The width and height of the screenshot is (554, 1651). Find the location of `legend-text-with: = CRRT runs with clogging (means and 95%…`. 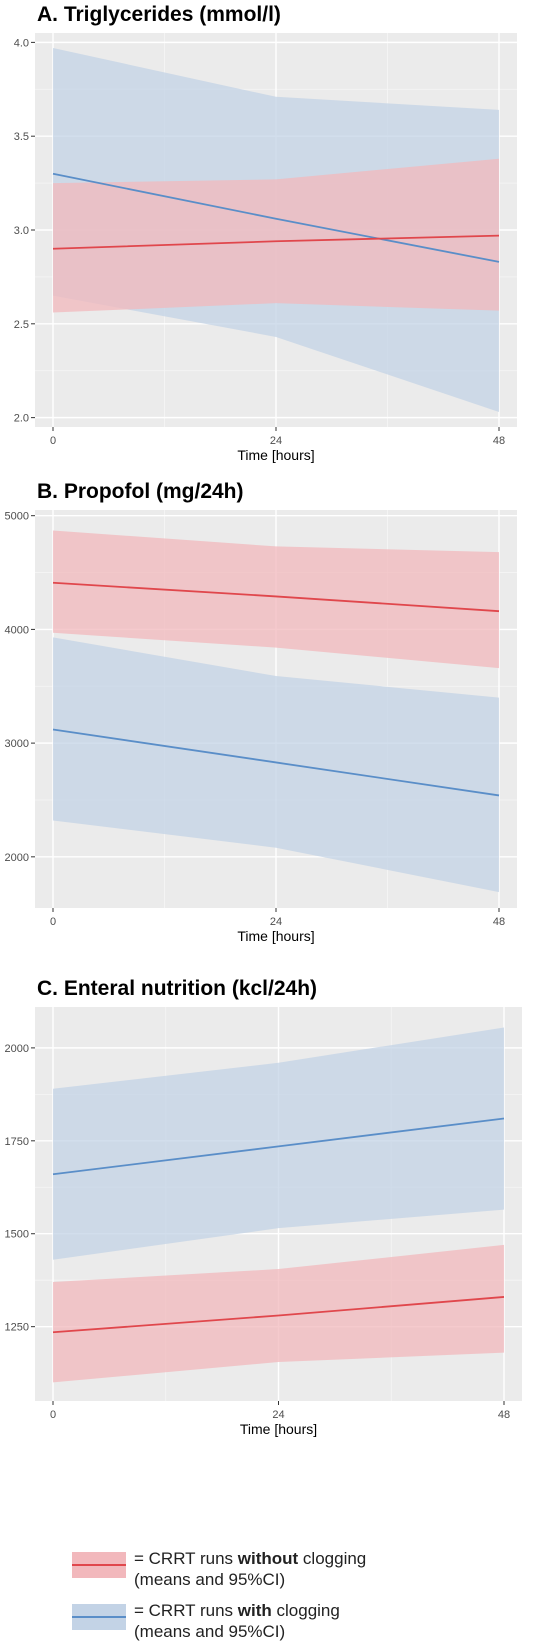

legend-text-with: = CRRT runs with clogging (means and 95%… is located at coordinates (237, 1621).